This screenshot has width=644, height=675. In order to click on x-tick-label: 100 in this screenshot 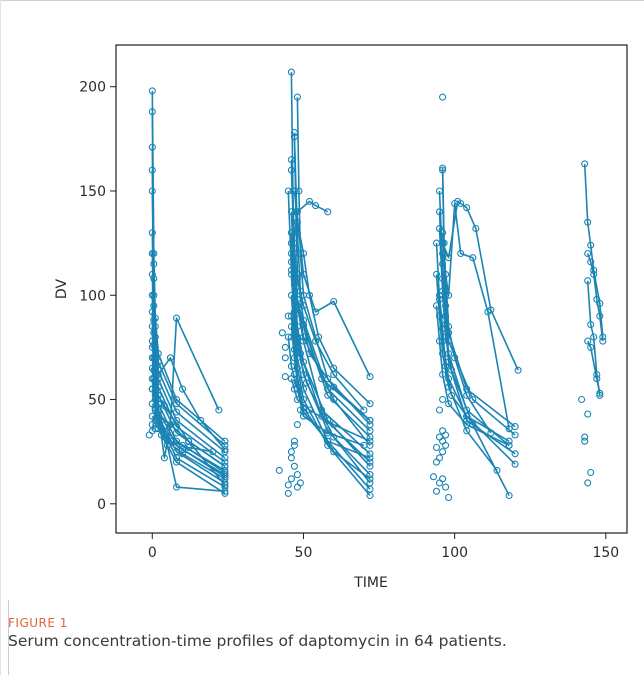, I will do `click(454, 553)`.